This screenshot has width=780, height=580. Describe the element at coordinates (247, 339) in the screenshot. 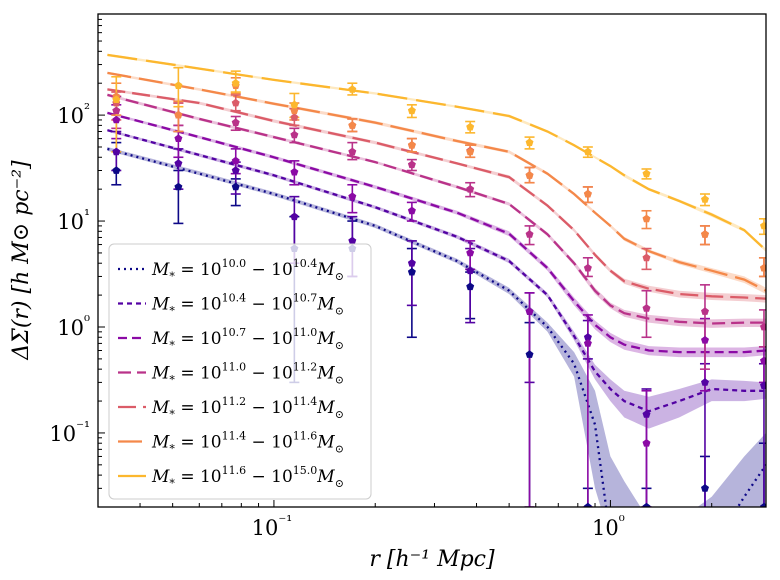

I see `legend-entry-2: M* = 1010.7 − 1011.0M⊙` at that location.